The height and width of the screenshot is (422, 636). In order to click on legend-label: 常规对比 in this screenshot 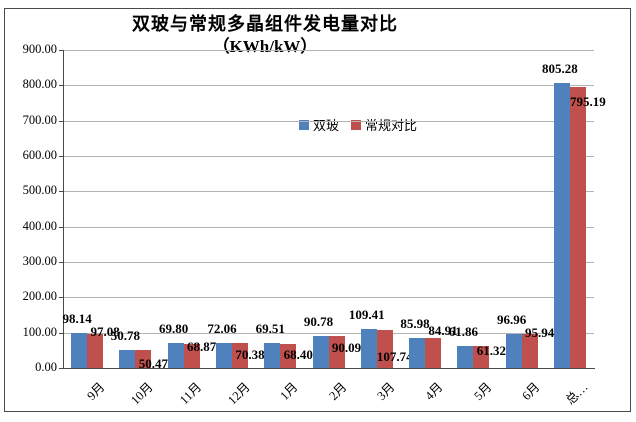, I will do `click(391, 125)`.